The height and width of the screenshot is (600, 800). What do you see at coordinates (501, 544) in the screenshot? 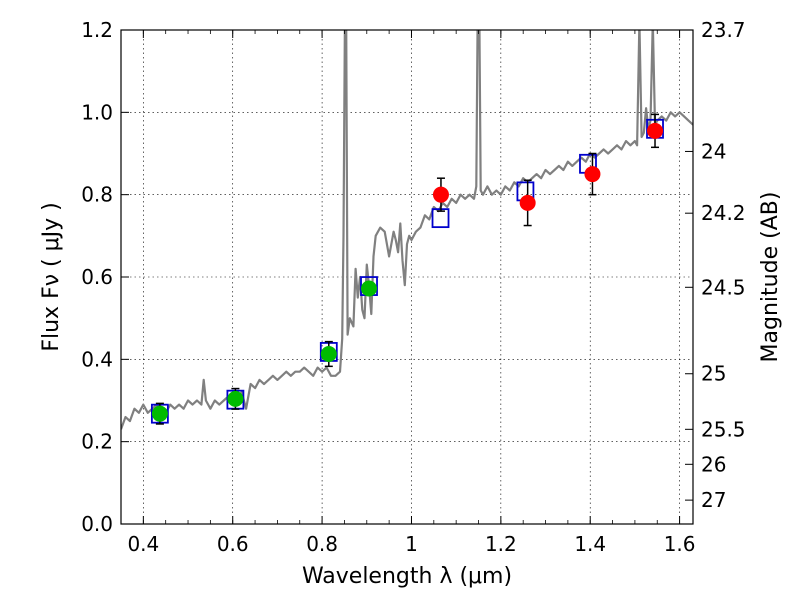
I see `x-tick-label: 1.2` at bounding box center [501, 544].